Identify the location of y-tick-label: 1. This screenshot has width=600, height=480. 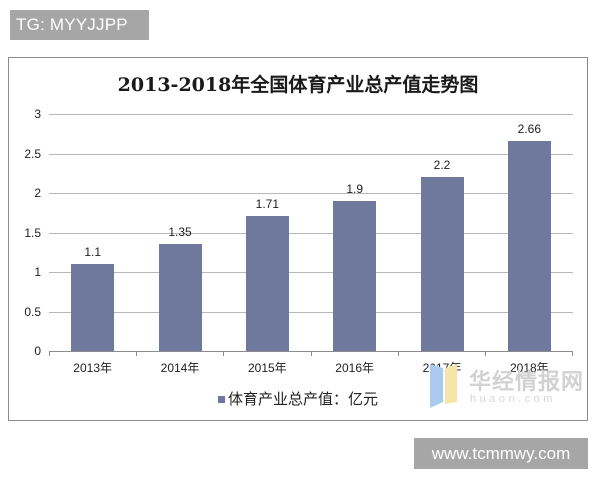
(37, 272).